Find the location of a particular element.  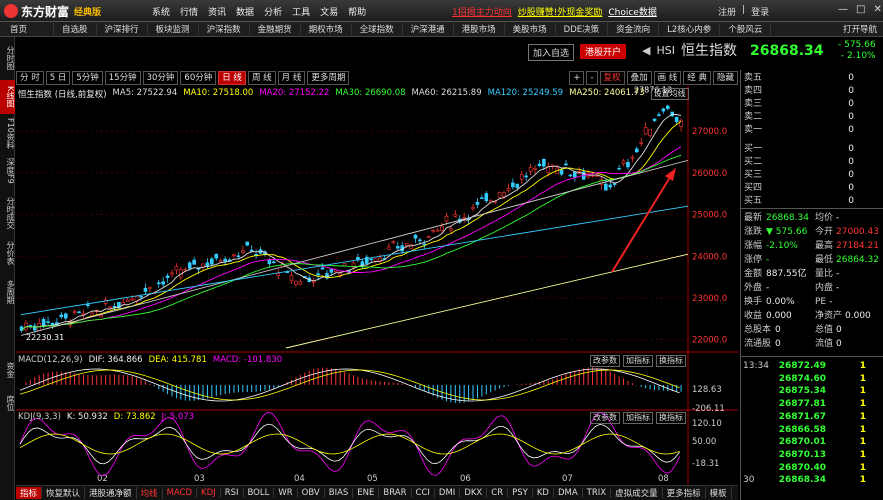

tick-row: 26871.67 1 is located at coordinates (813, 417).